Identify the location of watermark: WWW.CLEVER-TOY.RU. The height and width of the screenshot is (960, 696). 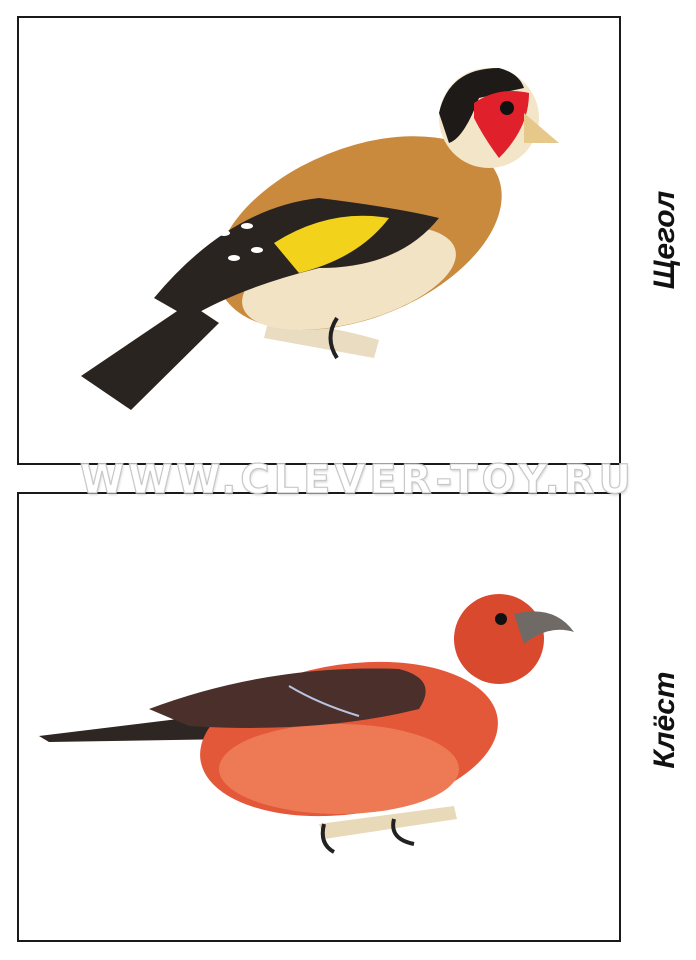
(357, 480).